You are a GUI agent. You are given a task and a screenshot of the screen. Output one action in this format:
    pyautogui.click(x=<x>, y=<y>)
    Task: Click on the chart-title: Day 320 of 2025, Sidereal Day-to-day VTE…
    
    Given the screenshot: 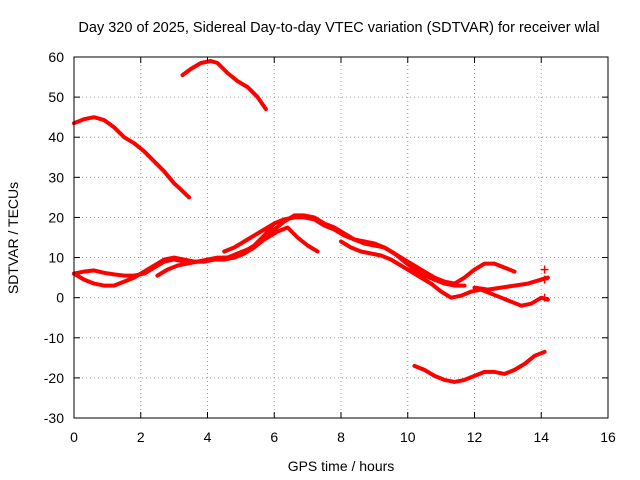 What is the action you would take?
    pyautogui.click(x=338, y=28)
    